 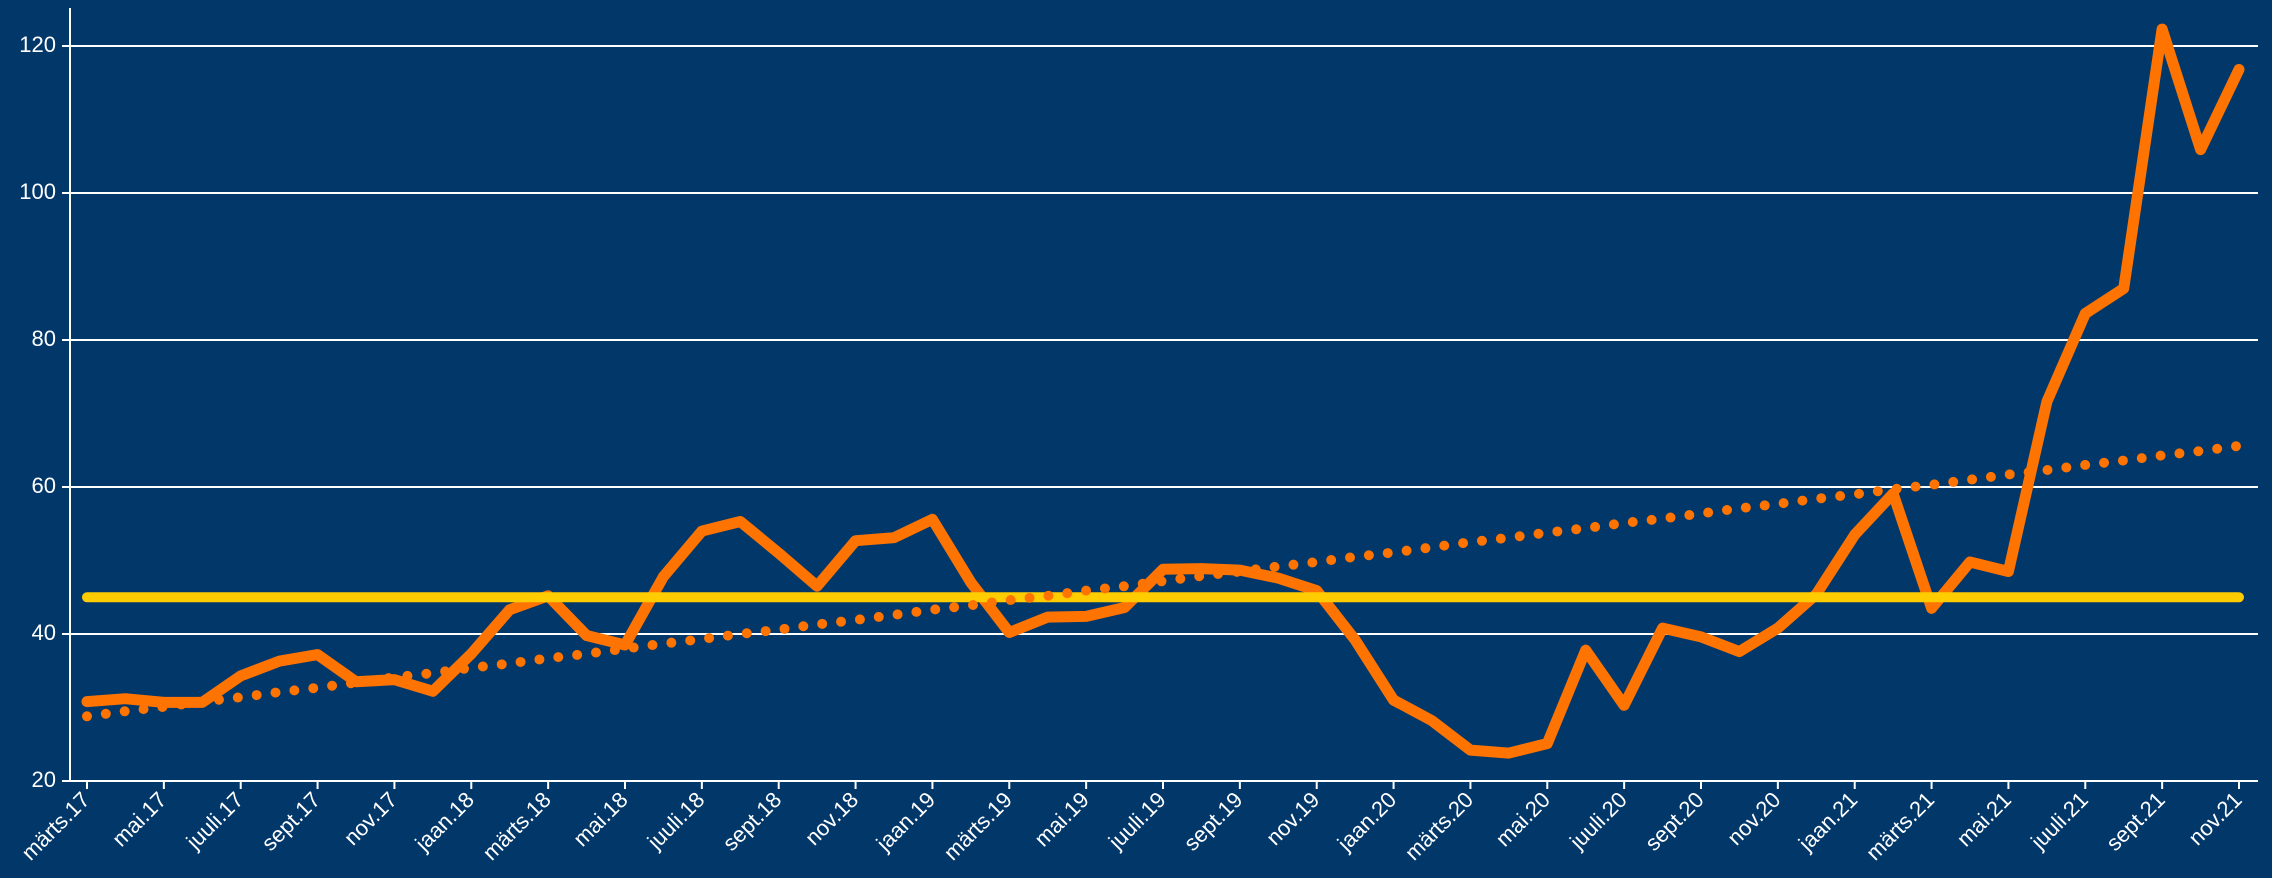 What do you see at coordinates (1439, 826) in the screenshot?
I see `x-tick-label: märts.20` at bounding box center [1439, 826].